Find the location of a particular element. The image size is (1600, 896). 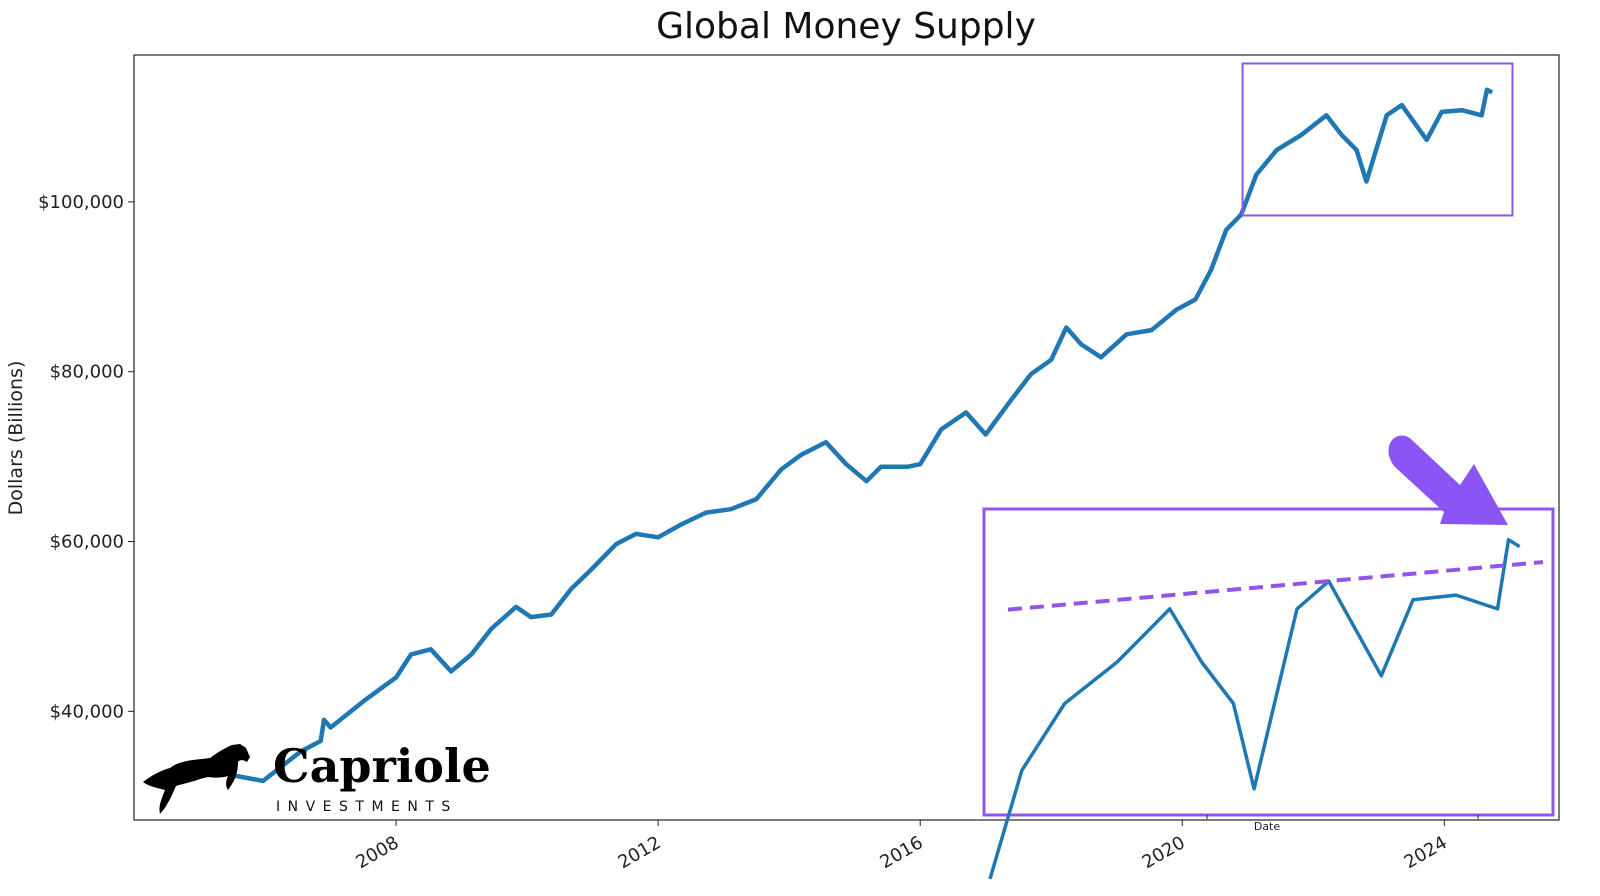

y-tick-label: $60,000 is located at coordinates (87, 542).